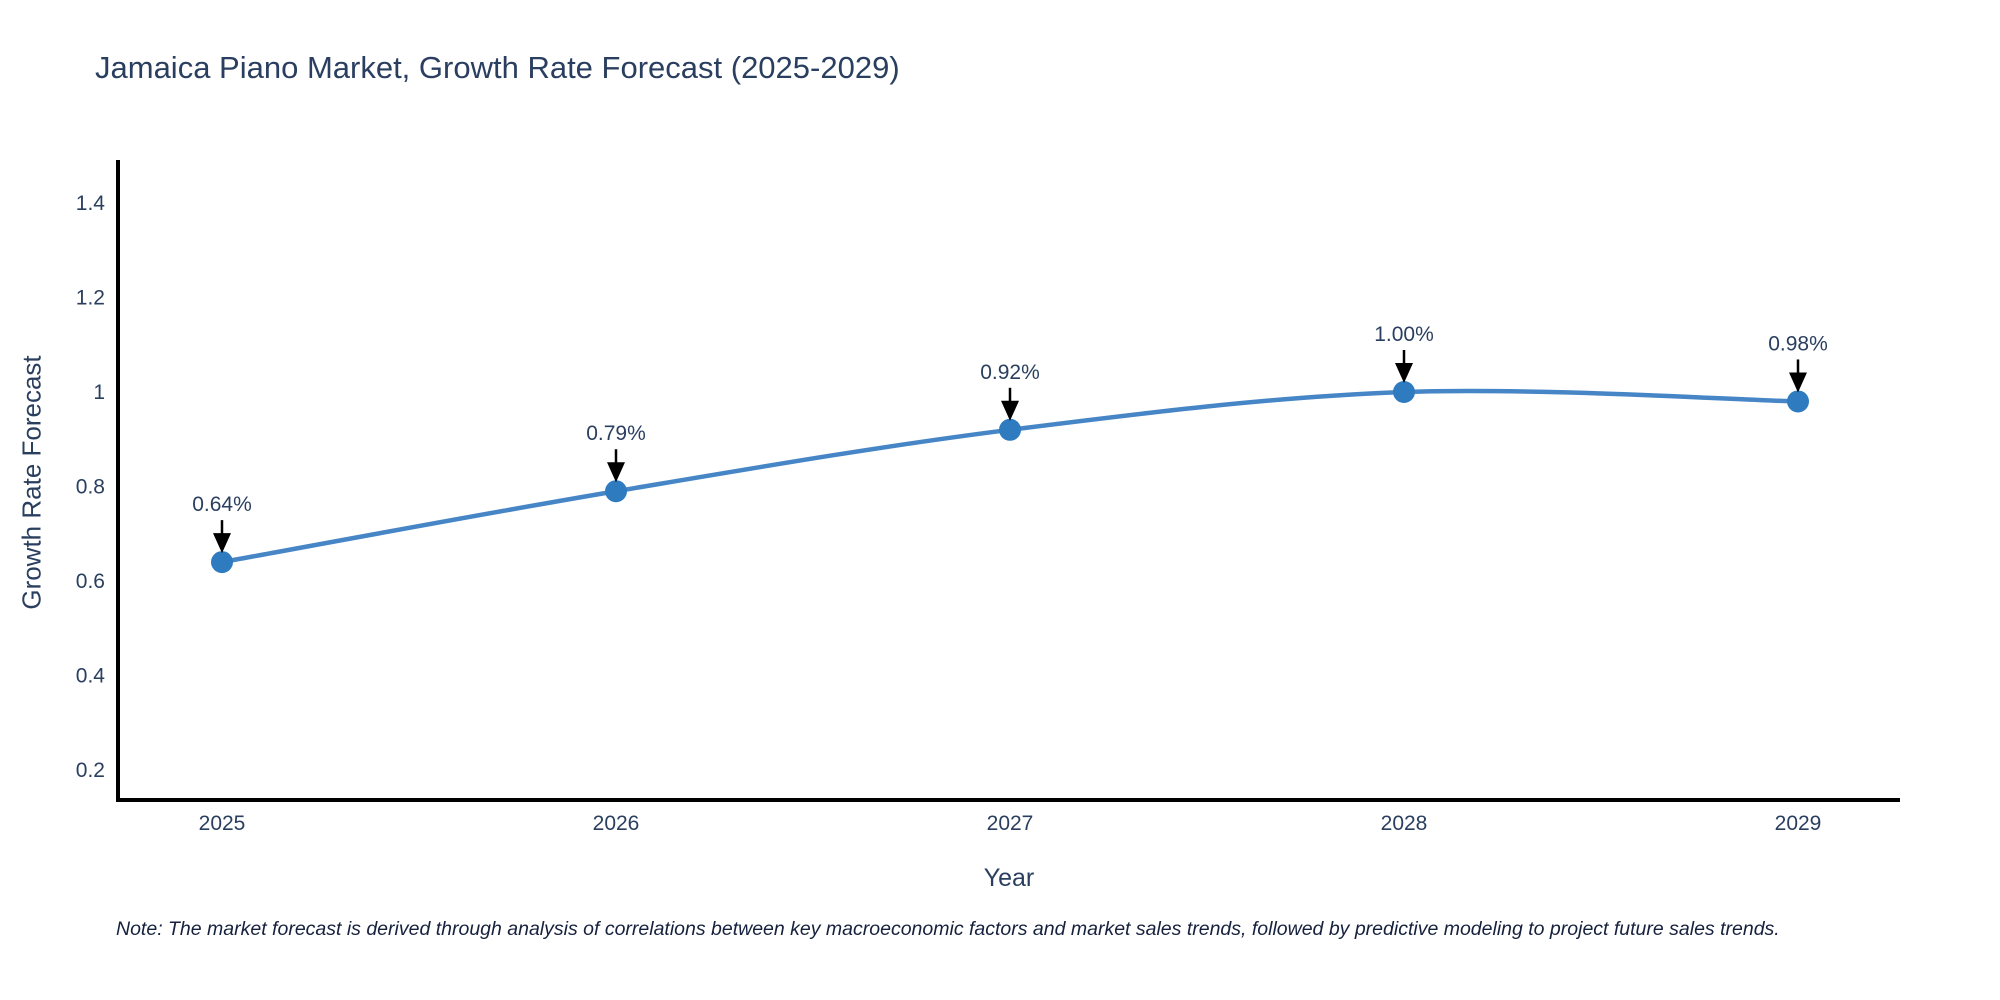  Describe the element at coordinates (91, 203) in the screenshot. I see `y-tick-label: 1.4` at that location.